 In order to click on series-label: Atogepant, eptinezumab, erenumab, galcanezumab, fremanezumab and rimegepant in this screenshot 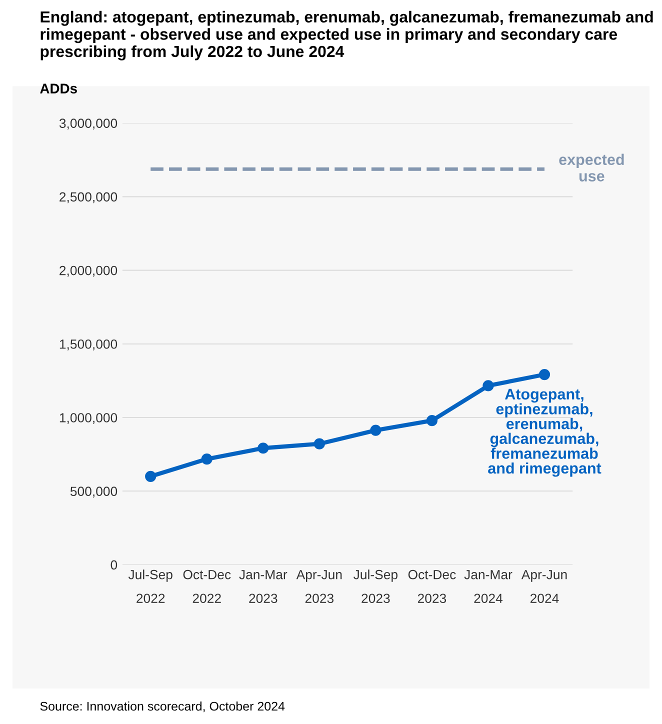, I will do `click(545, 432)`.